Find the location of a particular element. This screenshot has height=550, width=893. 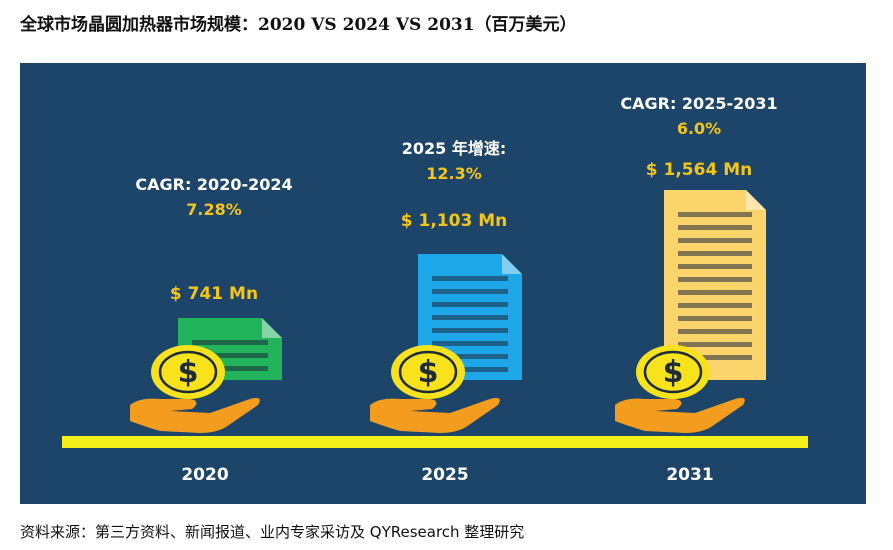

bar-2020: $ $ 741 Mn CAGR: 2020-2024 7.28% 2020 is located at coordinates (211, 330).